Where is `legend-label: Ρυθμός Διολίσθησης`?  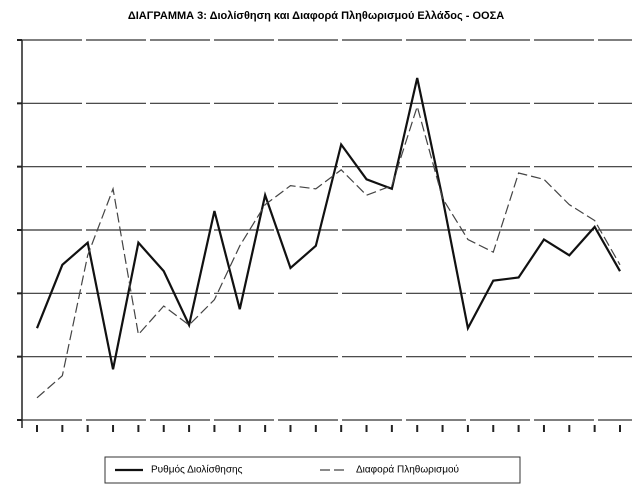 legend-label: Ρυθμός Διολίσθησης is located at coordinates (197, 470).